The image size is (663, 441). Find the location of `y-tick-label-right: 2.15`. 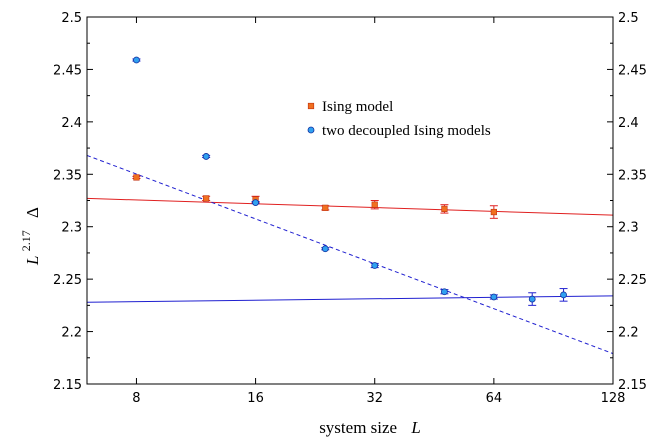

y-tick-label-right: 2.15 is located at coordinates (632, 385).